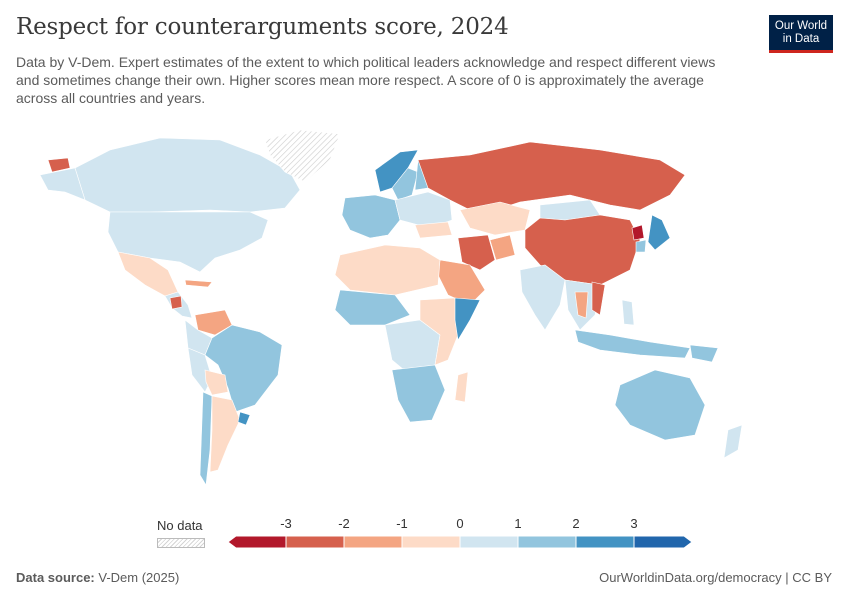  What do you see at coordinates (801, 25) in the screenshot?
I see `logo-line-1: Our World` at bounding box center [801, 25].